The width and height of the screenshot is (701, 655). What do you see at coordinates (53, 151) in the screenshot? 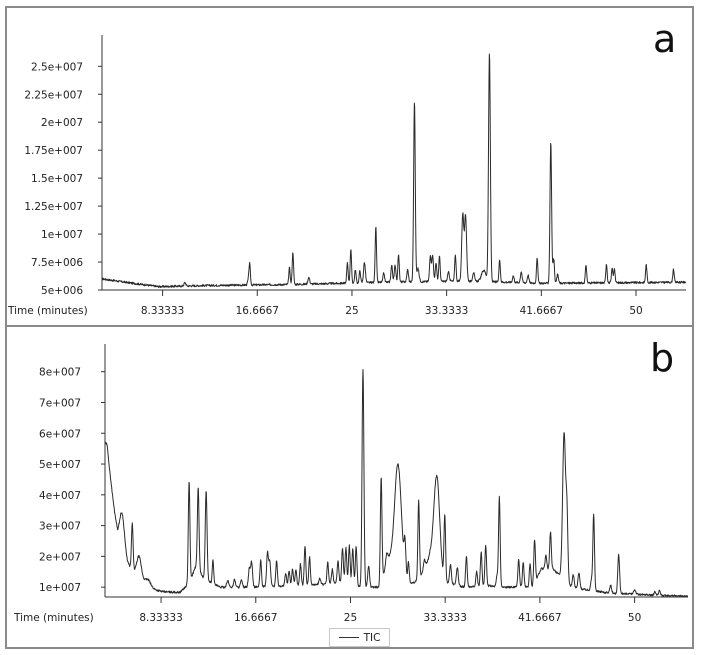
I see `y-tick-label: 1.75e+007` at bounding box center [53, 151].